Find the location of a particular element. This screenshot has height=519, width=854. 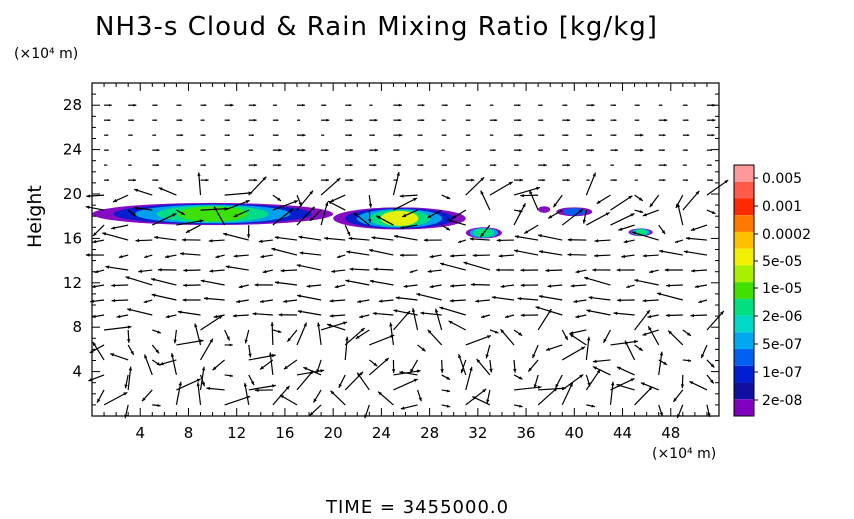

x-tick-label: 32 is located at coordinates (477, 433).